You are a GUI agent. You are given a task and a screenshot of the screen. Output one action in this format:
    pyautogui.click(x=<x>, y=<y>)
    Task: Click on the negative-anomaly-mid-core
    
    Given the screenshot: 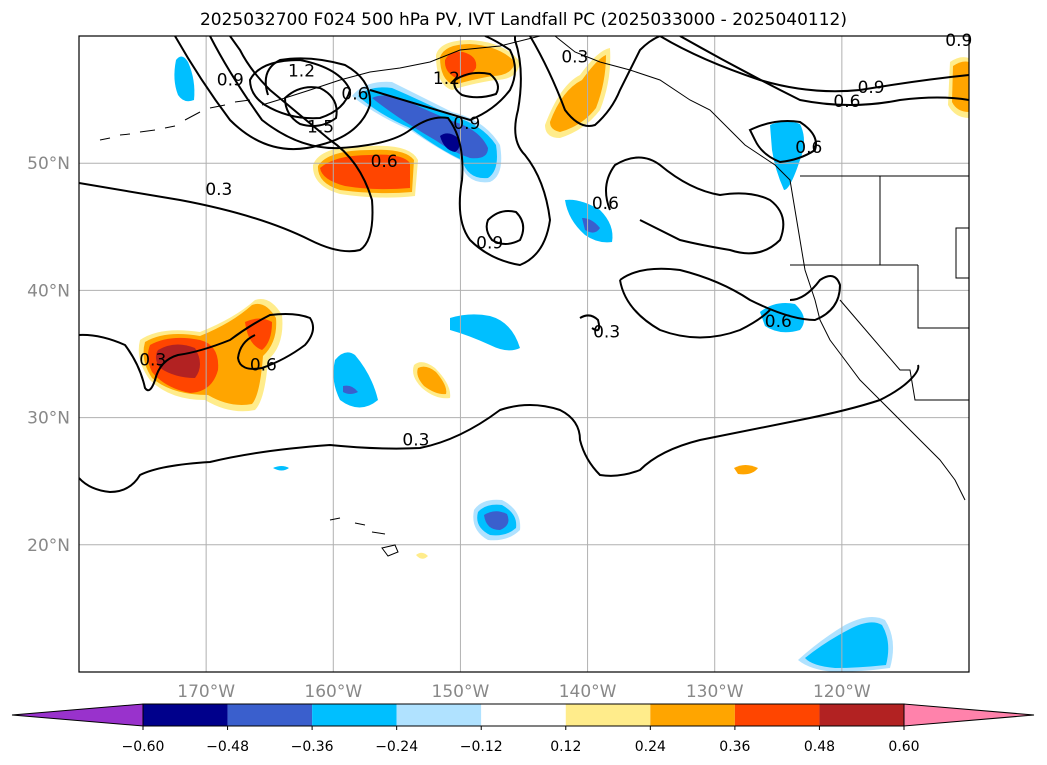 What is the action you would take?
    pyautogui.click(x=591, y=225)
    